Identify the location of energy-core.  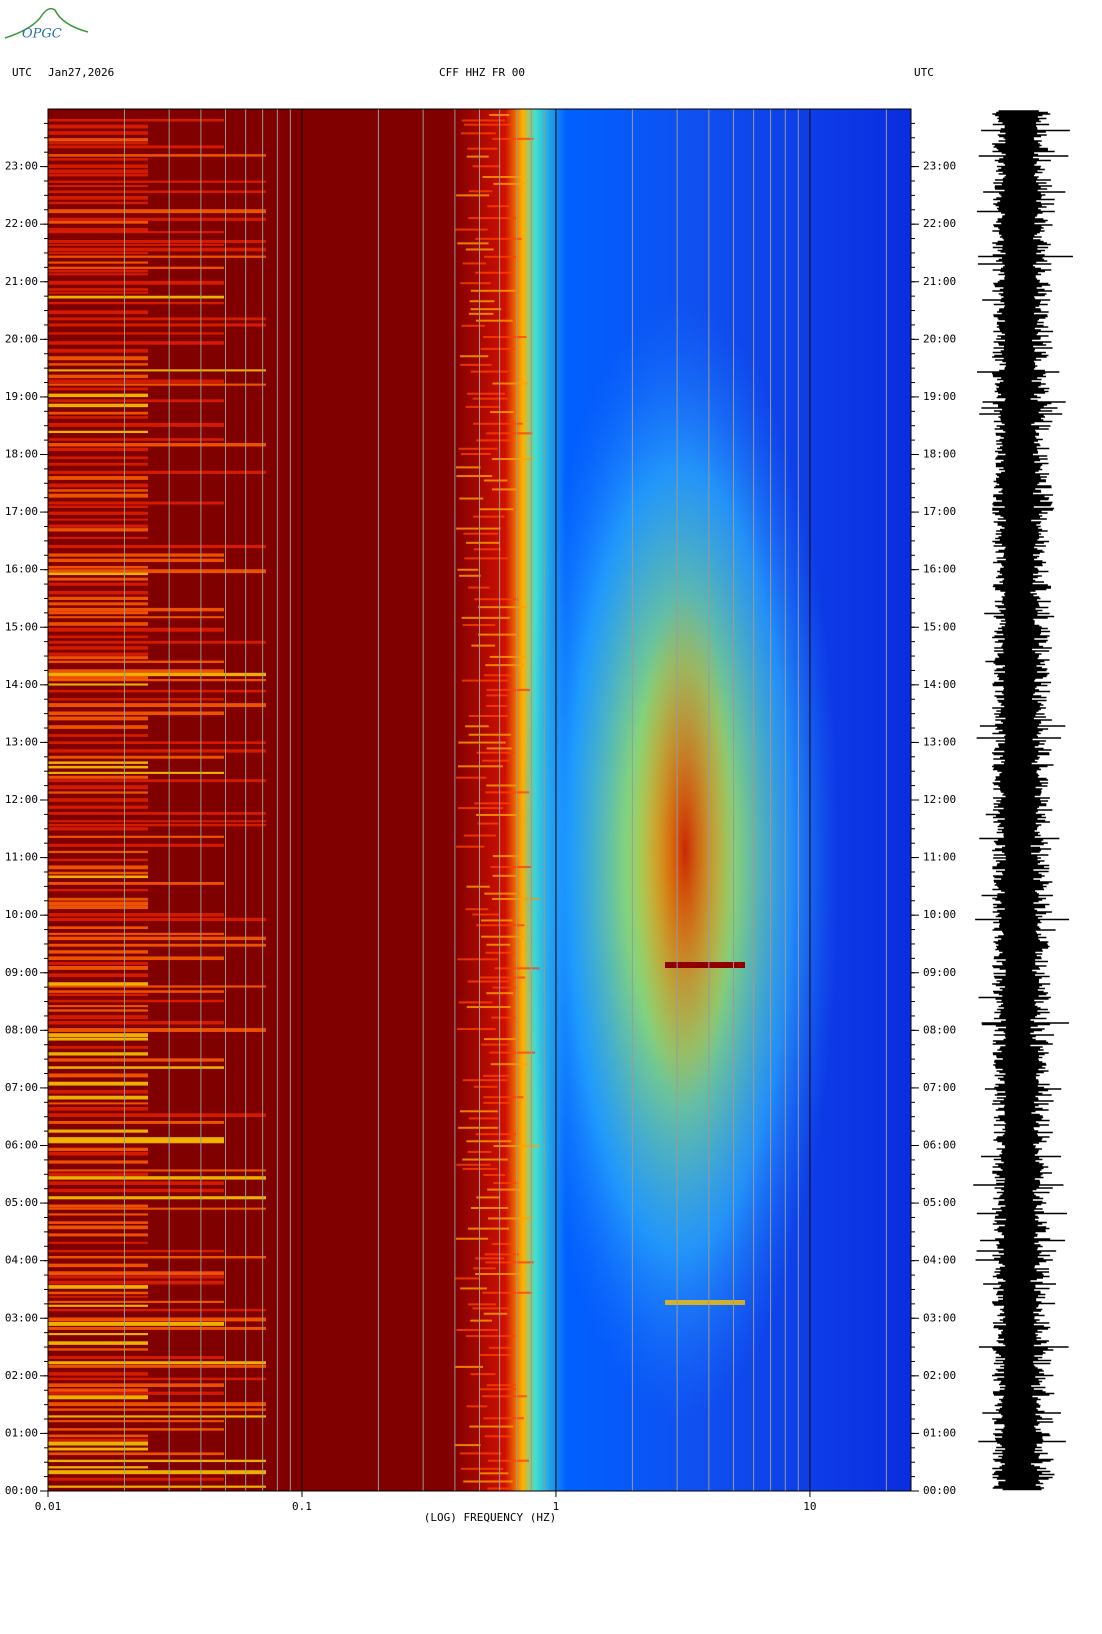
(685, 850).